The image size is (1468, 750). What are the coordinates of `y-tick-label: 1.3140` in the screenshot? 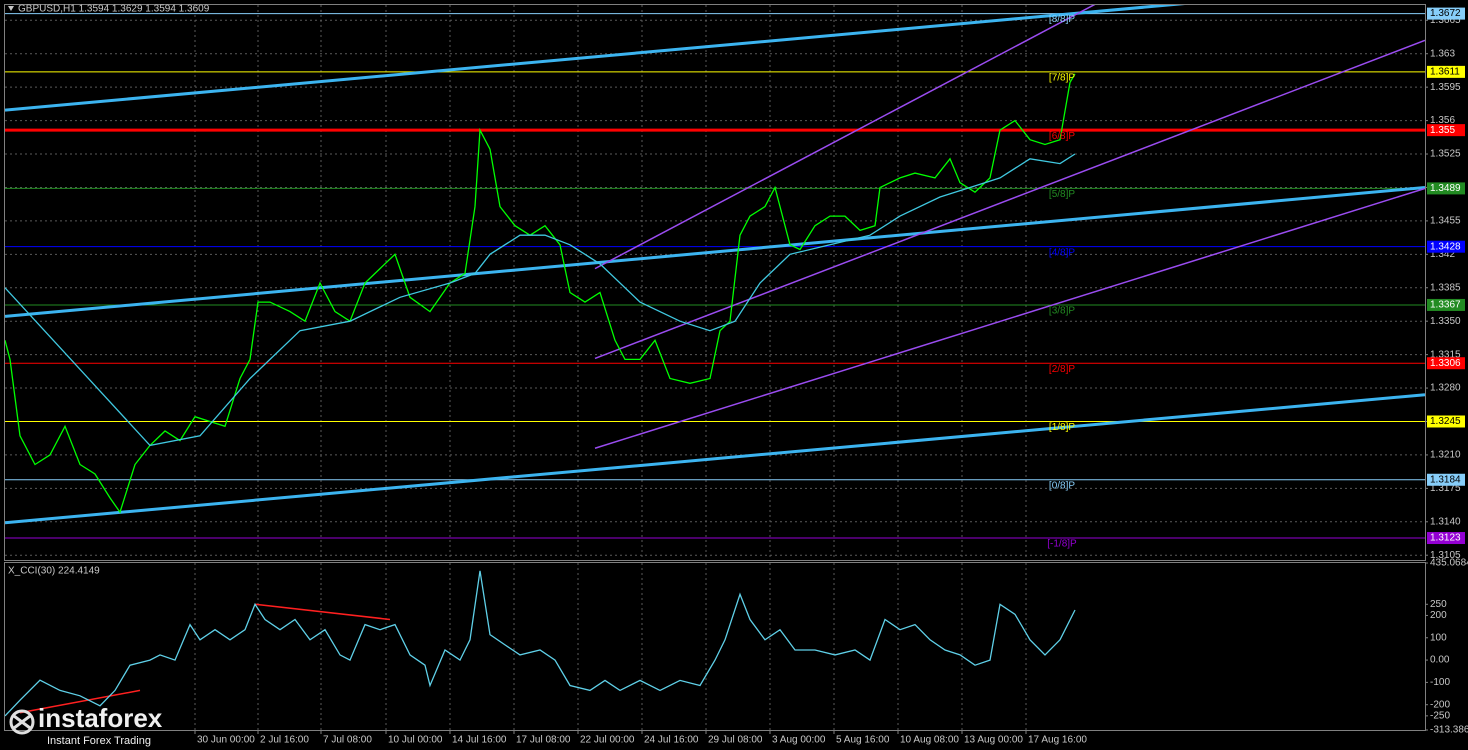 It's located at (1445, 521).